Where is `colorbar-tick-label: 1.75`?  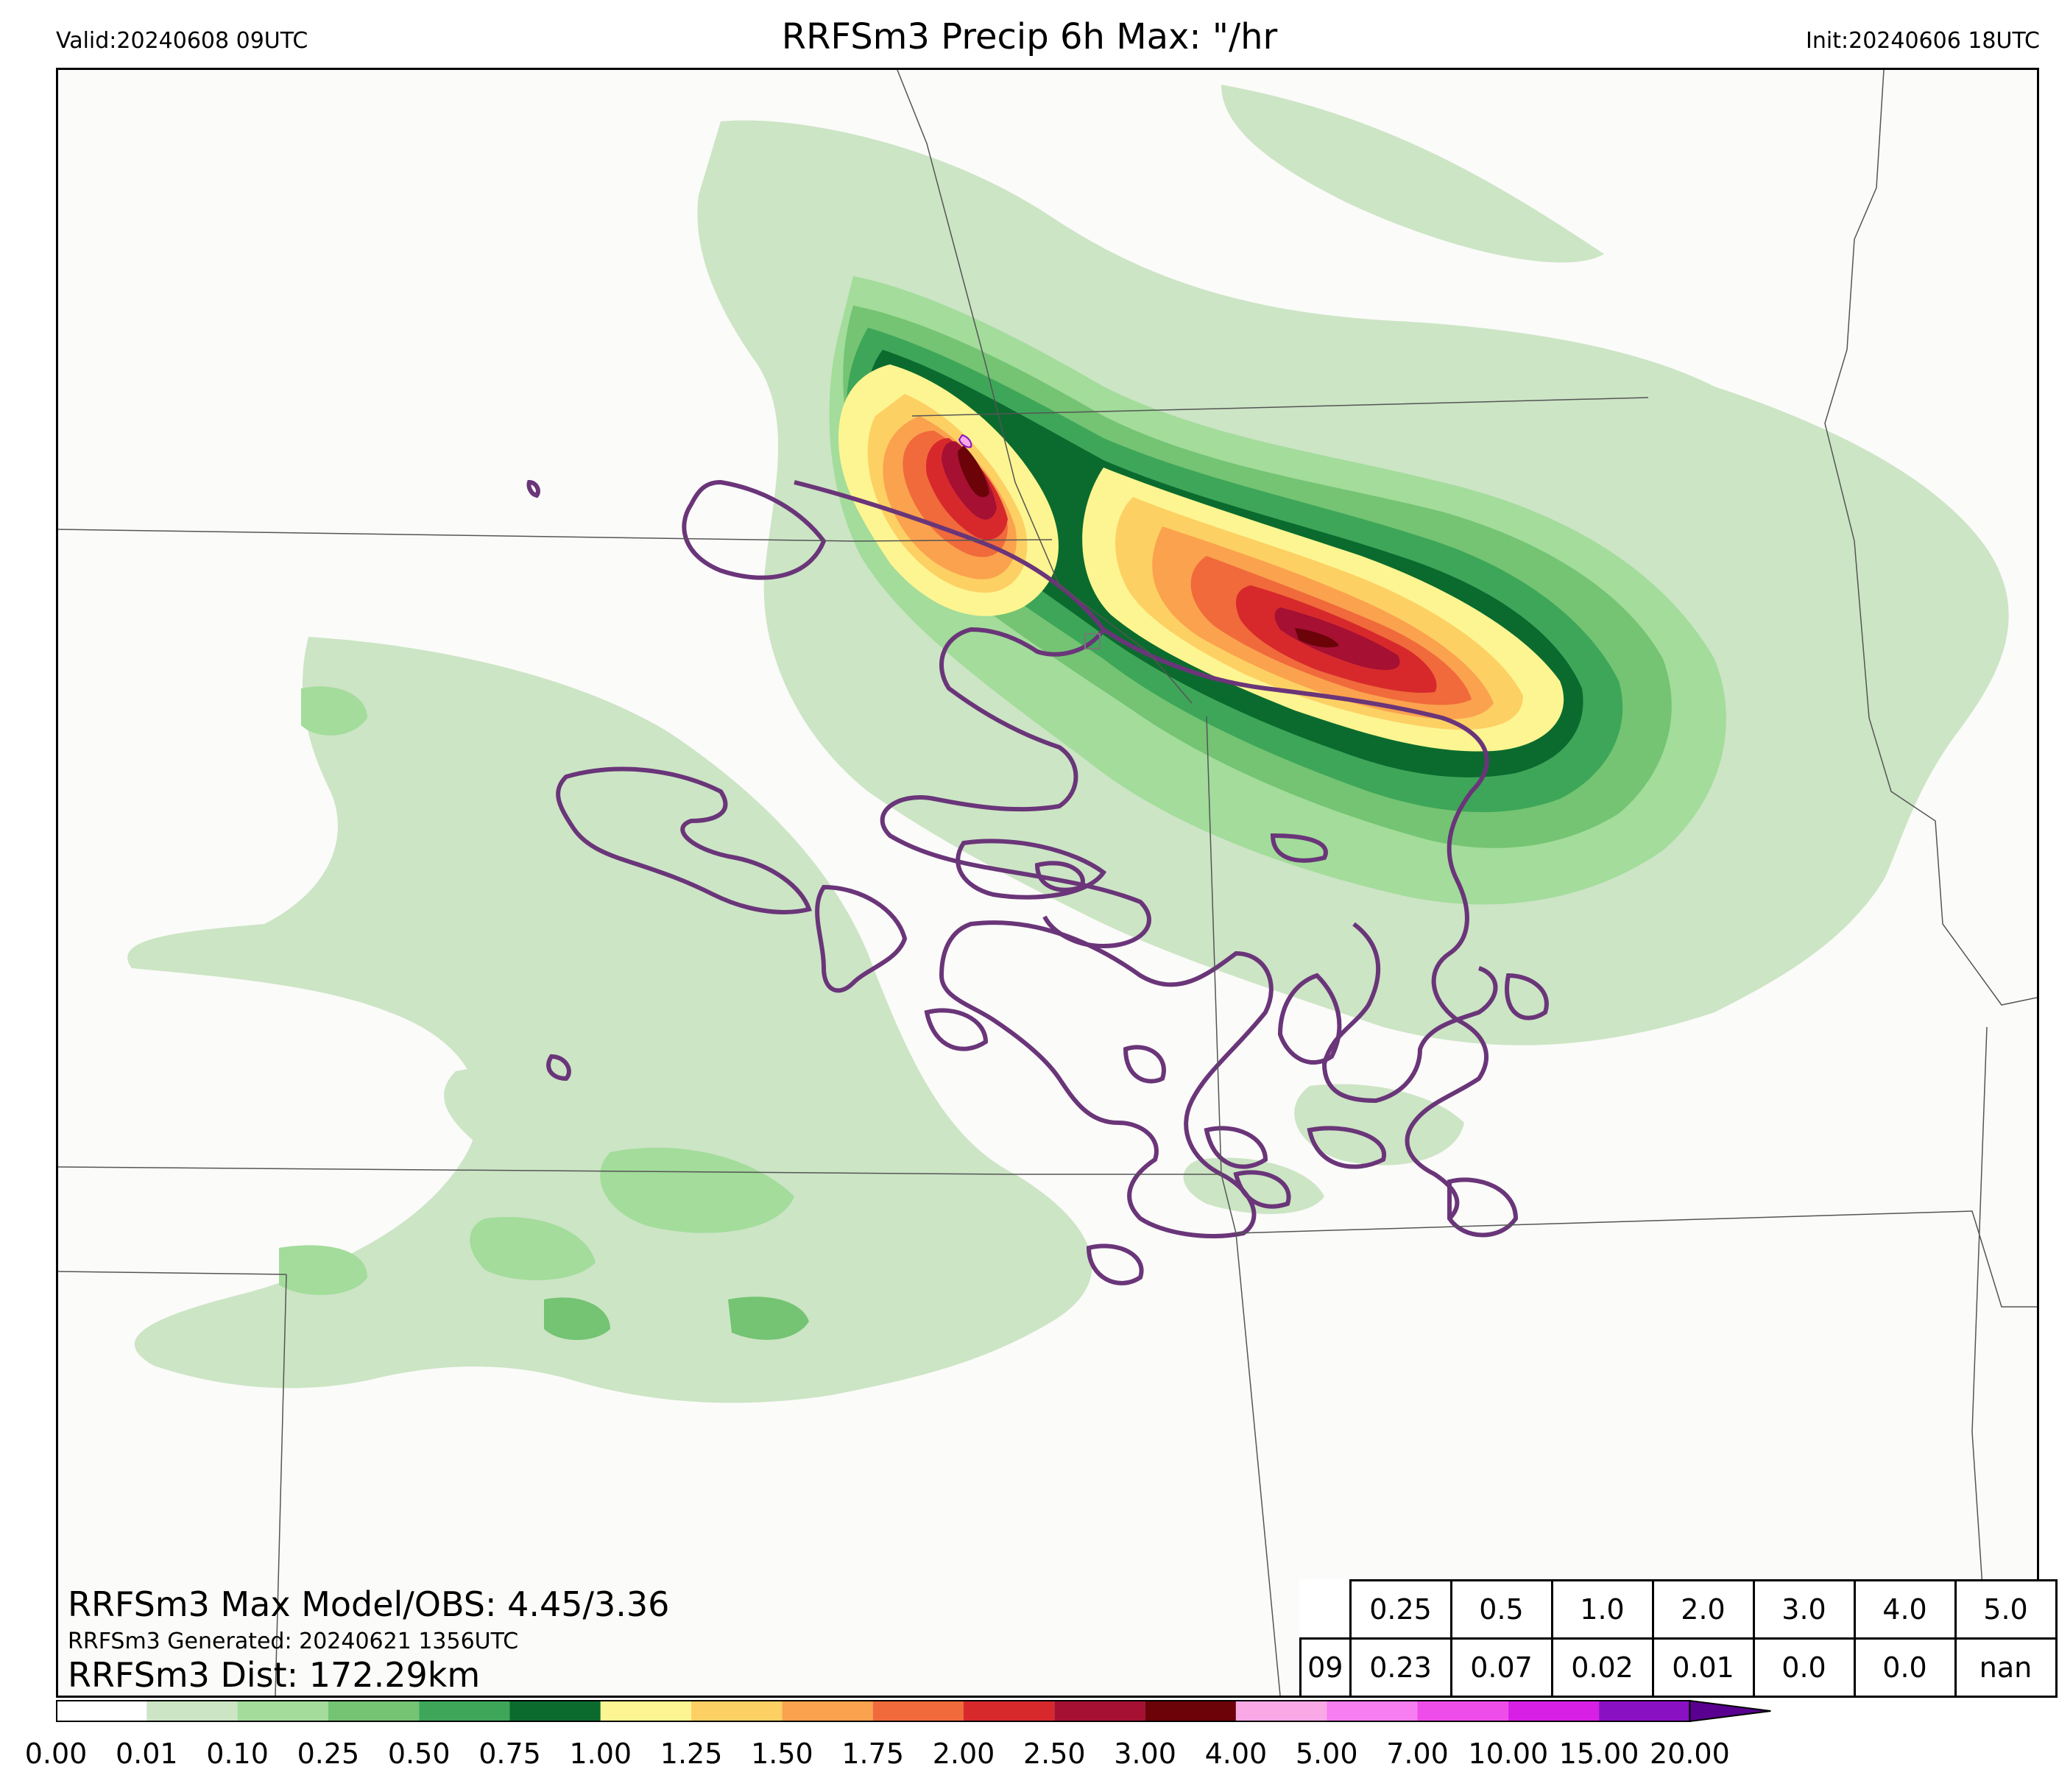 colorbar-tick-label: 1.75 is located at coordinates (873, 1754).